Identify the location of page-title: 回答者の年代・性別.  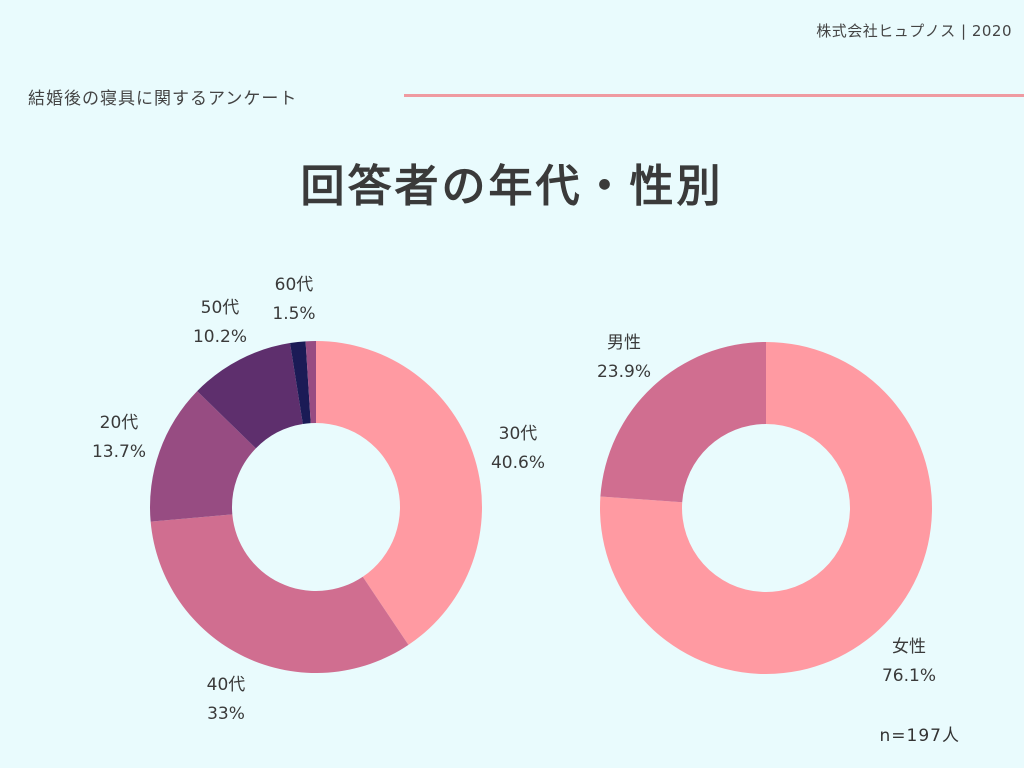
(512, 186).